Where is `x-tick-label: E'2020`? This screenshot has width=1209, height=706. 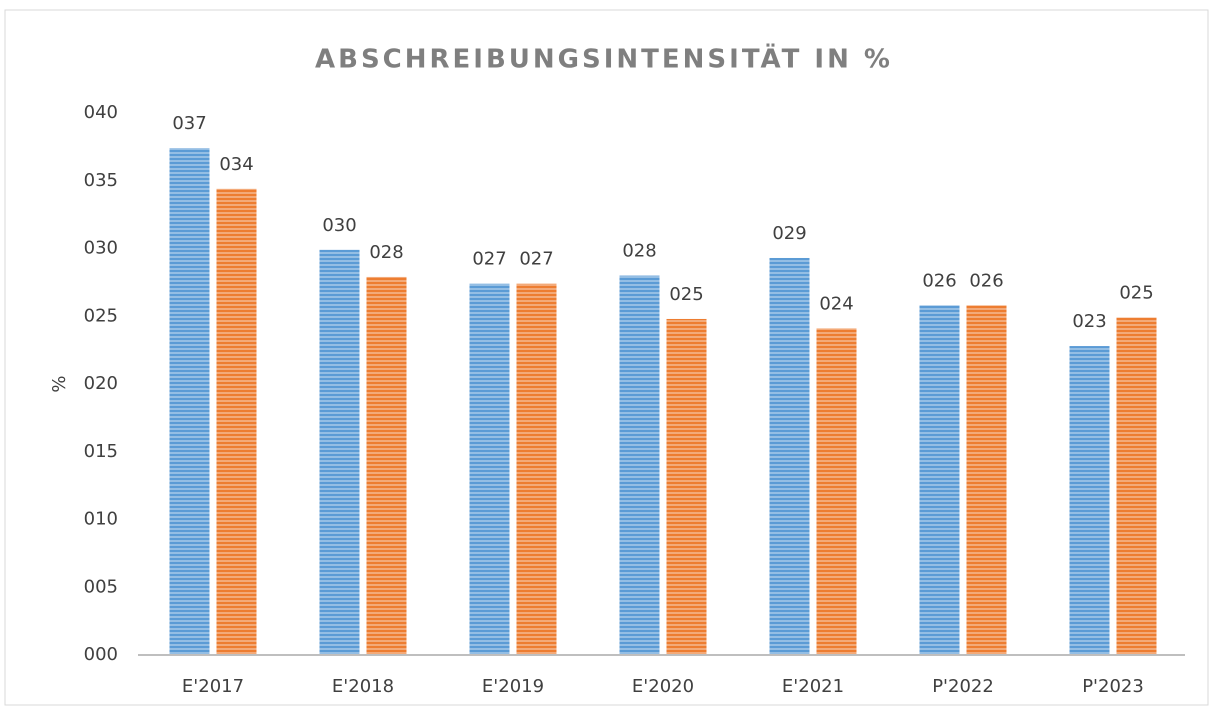 x-tick-label: E'2020 is located at coordinates (663, 686).